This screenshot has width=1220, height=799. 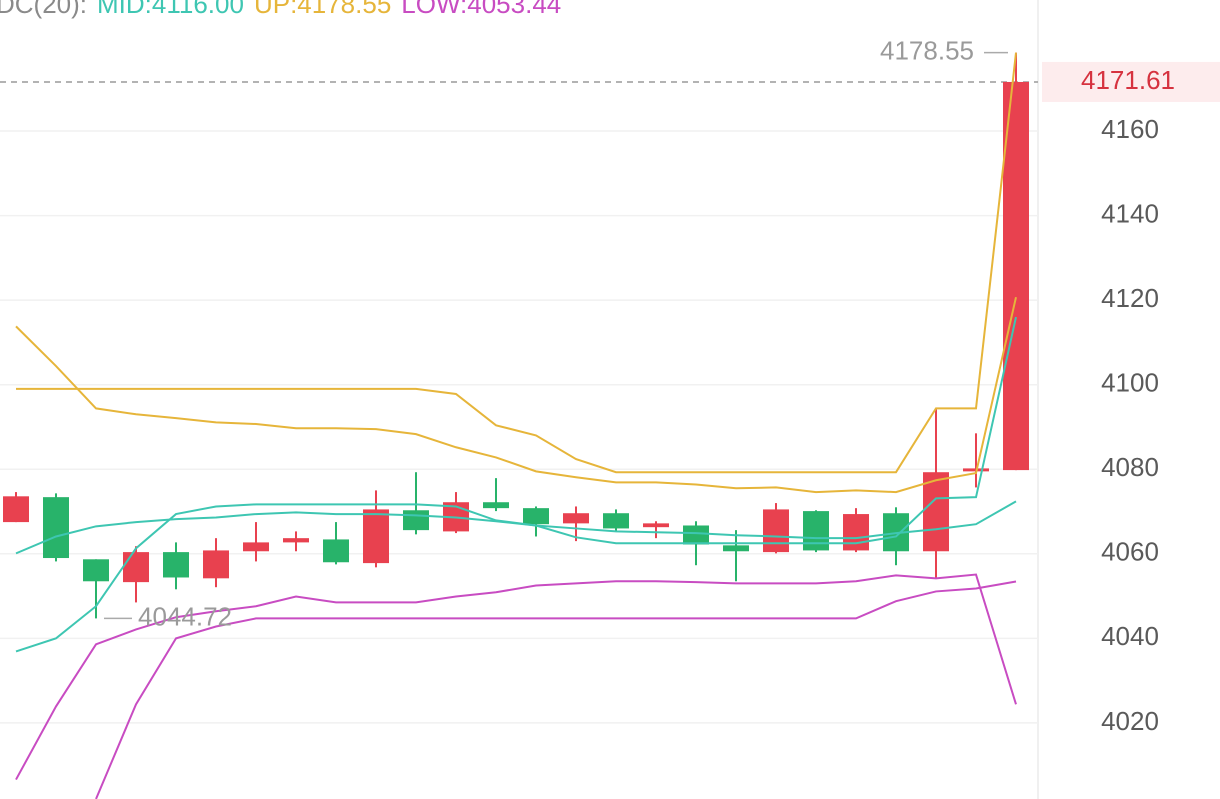 I want to click on y-tick-label: 4140, so click(x=1130, y=213).